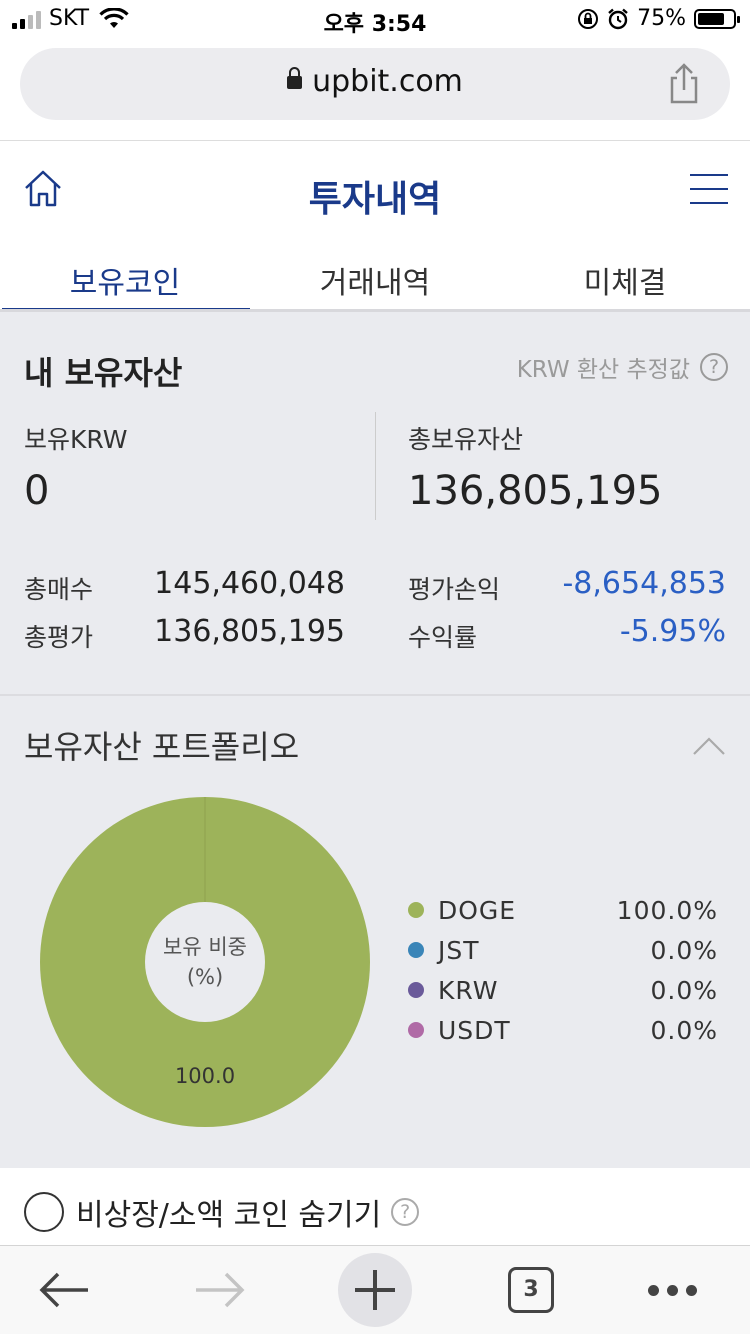 The width and height of the screenshot is (750, 1334). Describe the element at coordinates (375, 140) in the screenshot. I see `browser-divider` at that location.